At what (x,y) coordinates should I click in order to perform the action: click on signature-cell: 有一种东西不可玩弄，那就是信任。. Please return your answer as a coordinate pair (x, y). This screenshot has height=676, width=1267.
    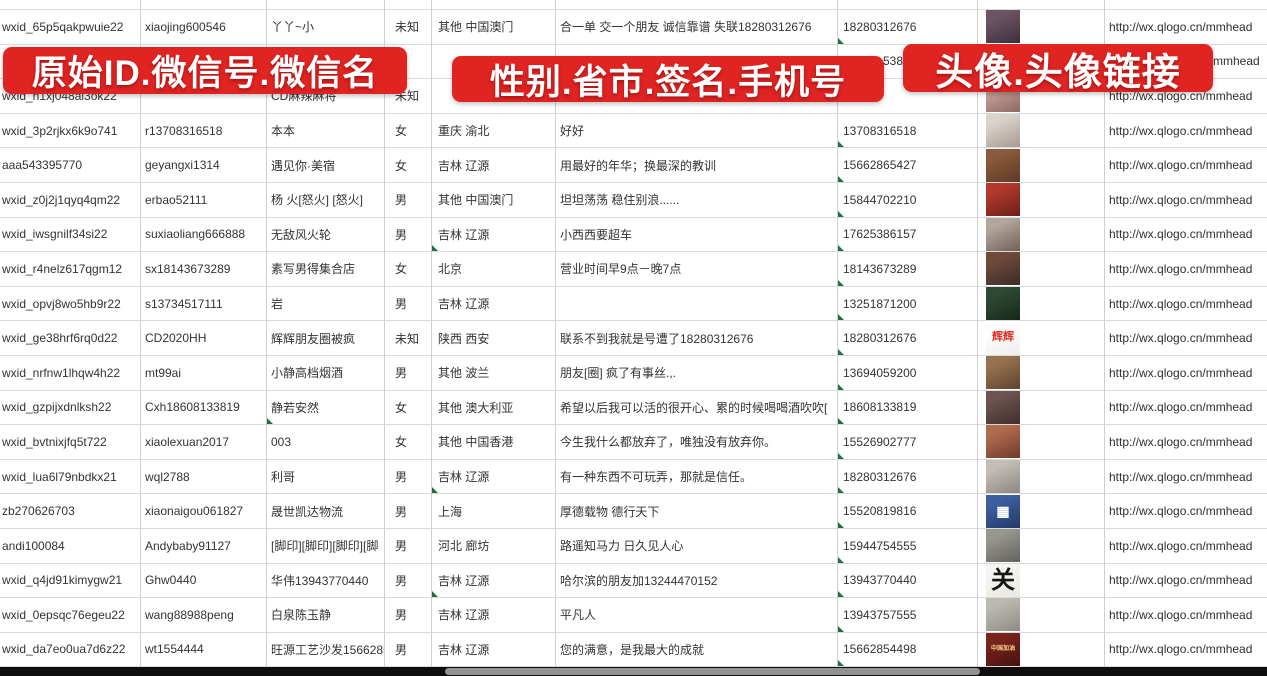
    Looking at the image, I should click on (697, 477).